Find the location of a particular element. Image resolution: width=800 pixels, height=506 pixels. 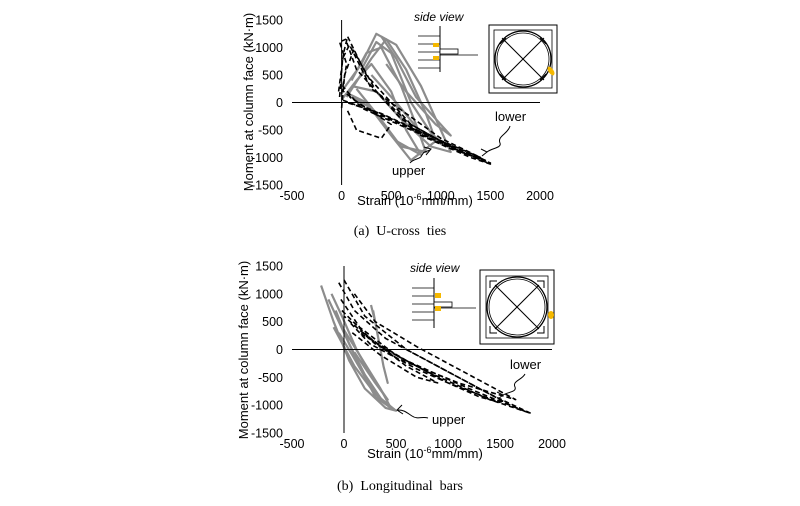

caption-a: (a) U-cross ties is located at coordinates (400, 231).